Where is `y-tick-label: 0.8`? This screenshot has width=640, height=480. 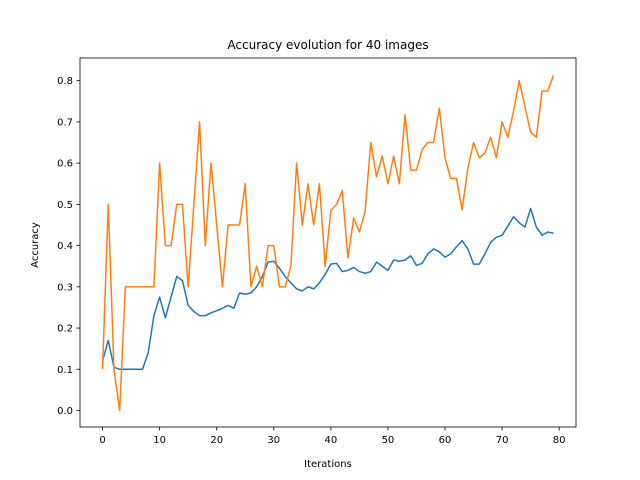
y-tick-label: 0.8 is located at coordinates (65, 81).